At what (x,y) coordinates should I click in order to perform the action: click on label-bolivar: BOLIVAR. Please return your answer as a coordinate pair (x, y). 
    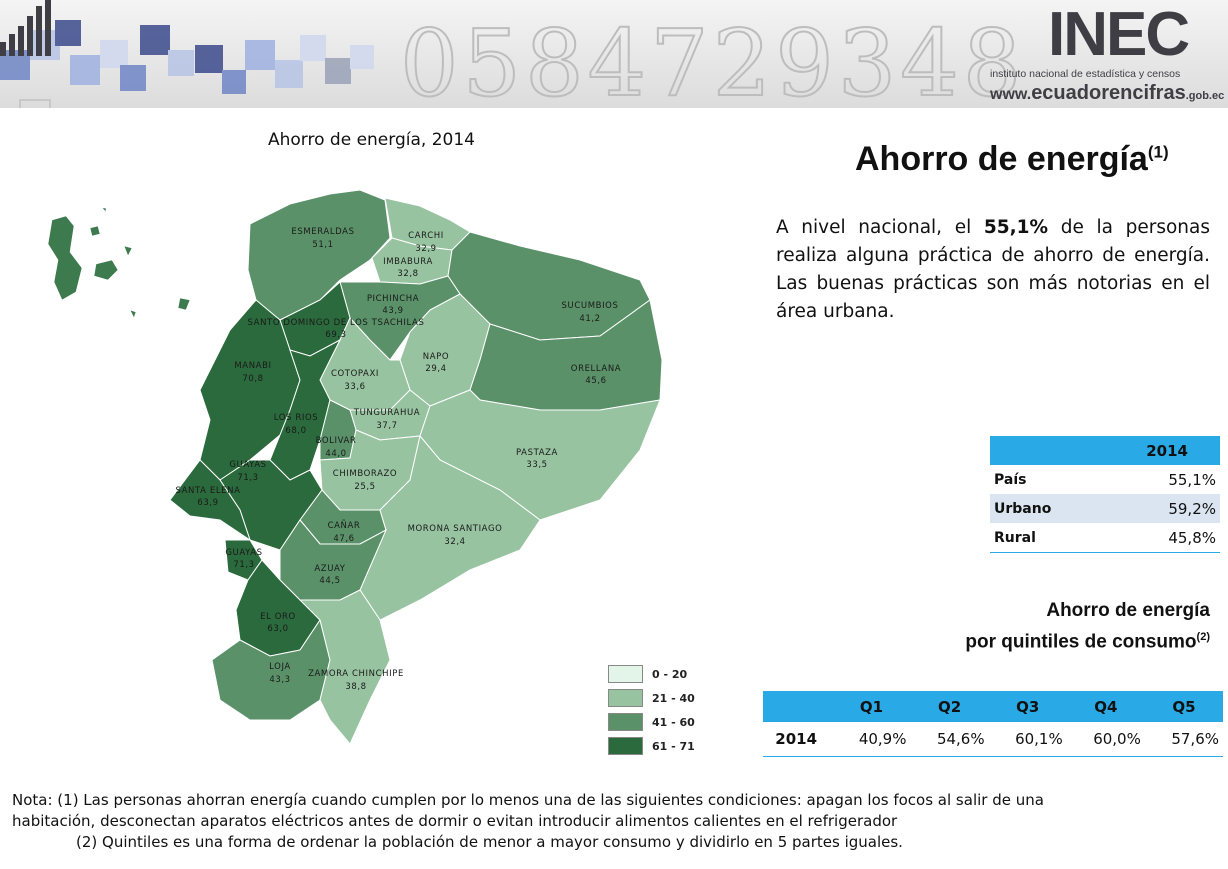
    Looking at the image, I should click on (336, 441).